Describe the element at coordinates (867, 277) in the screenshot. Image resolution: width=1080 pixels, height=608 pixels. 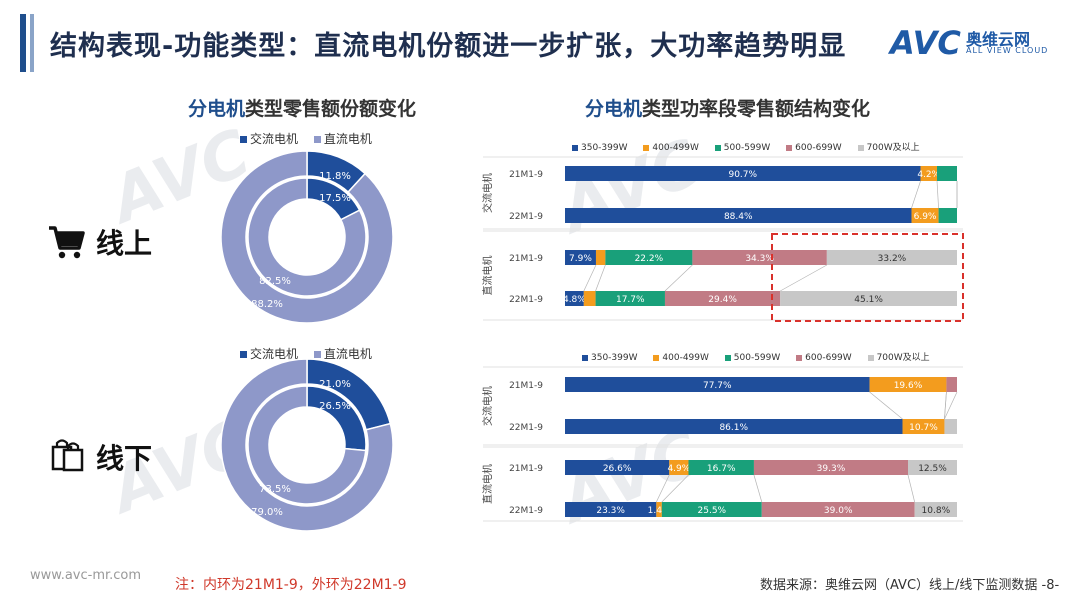
I see `highlight-box` at that location.